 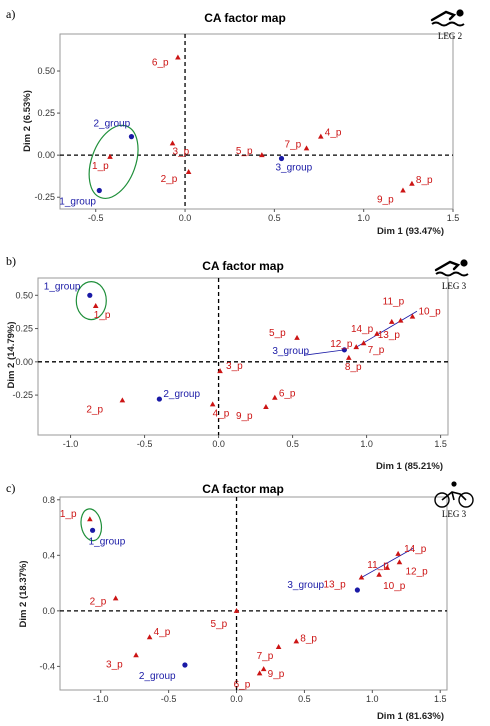 What do you see at coordinates (410, 231) in the screenshot?
I see `x-axis-label: Dim 1 (93.47%)` at bounding box center [410, 231].